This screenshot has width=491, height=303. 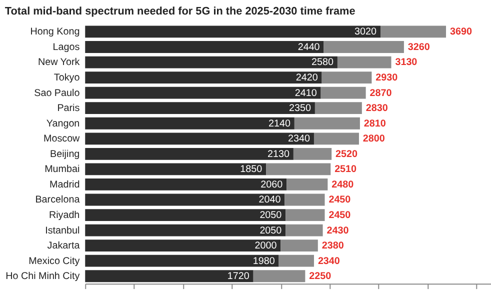 What do you see at coordinates (366, 32) in the screenshot?
I see `data-label: 3020` at bounding box center [366, 32].